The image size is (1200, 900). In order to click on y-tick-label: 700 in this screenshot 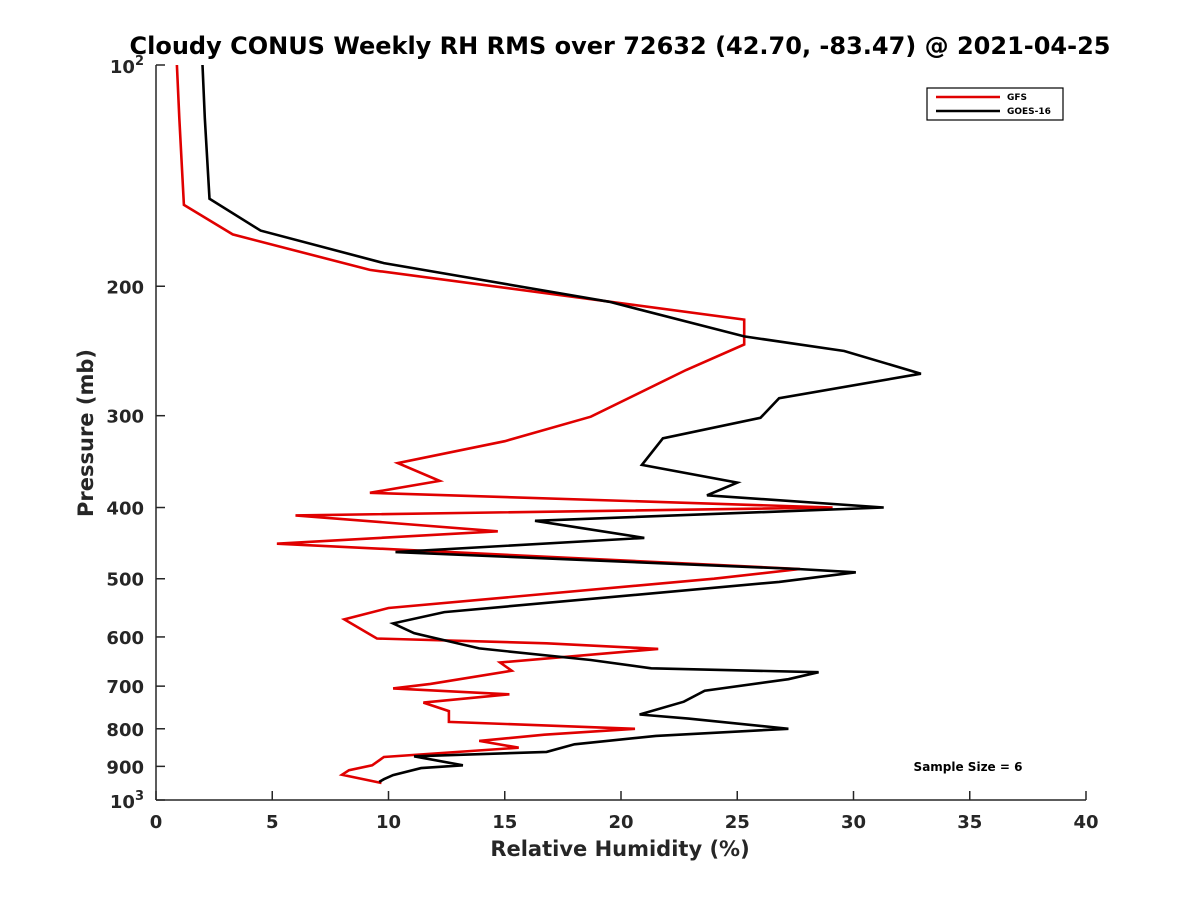, I will do `click(125, 687)`.